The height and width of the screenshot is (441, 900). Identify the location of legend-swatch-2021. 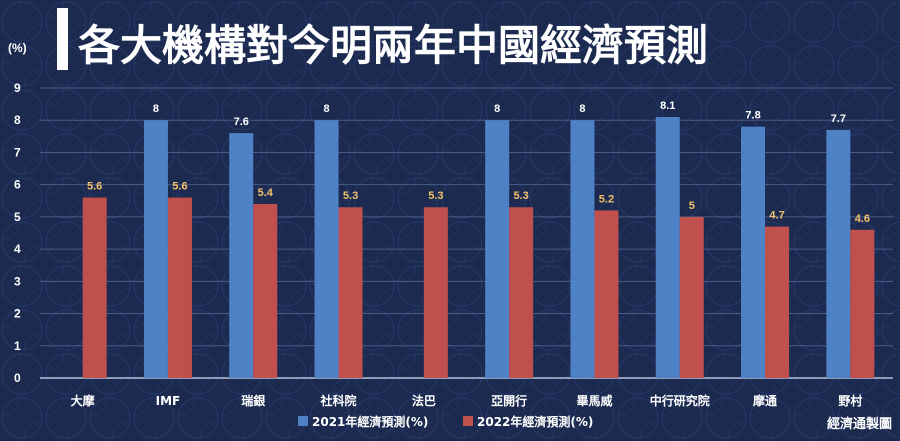
(303, 421).